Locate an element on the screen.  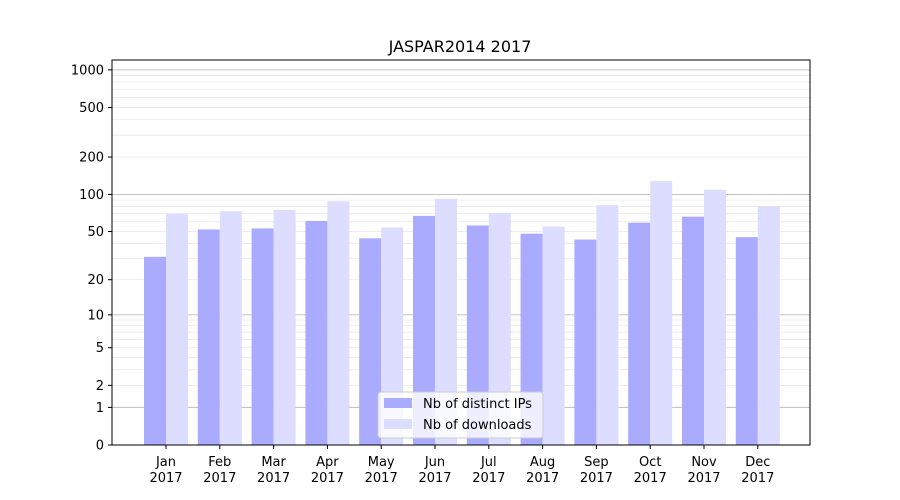
chart-title: JASPAR2014 2017 is located at coordinates (460, 46).